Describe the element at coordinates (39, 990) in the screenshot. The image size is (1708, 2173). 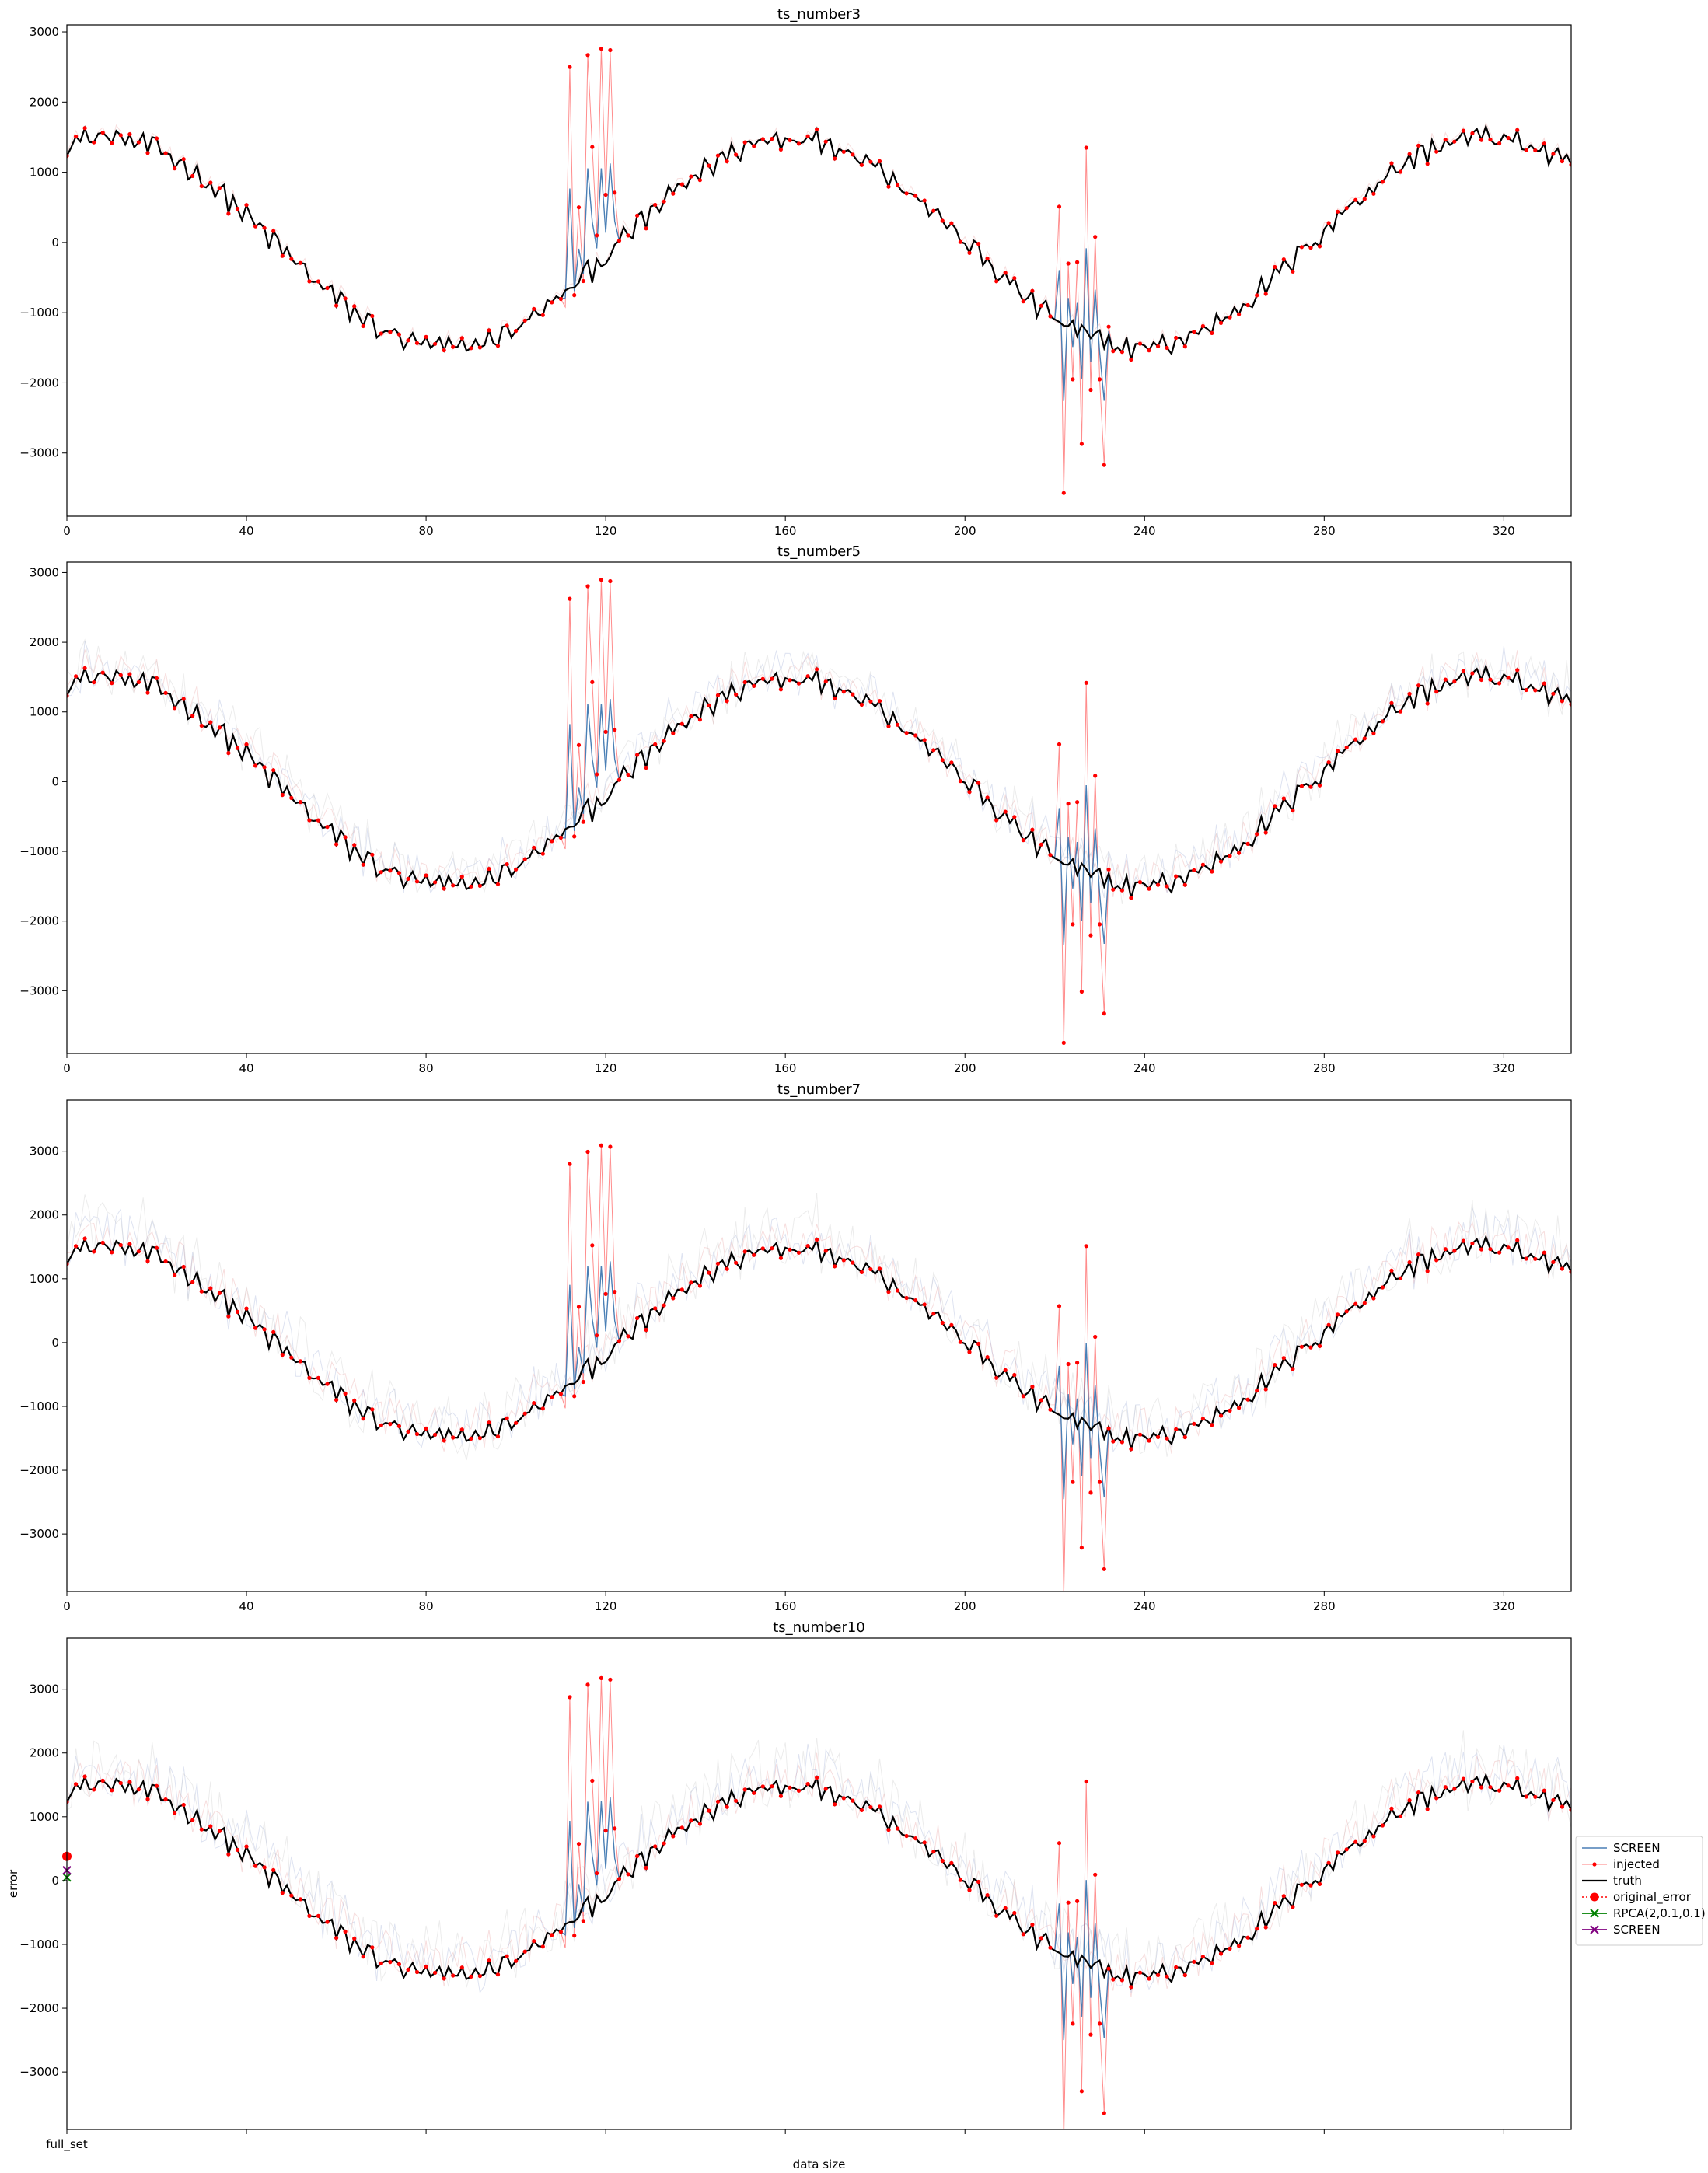
I see `y-tick-label: −3000` at that location.